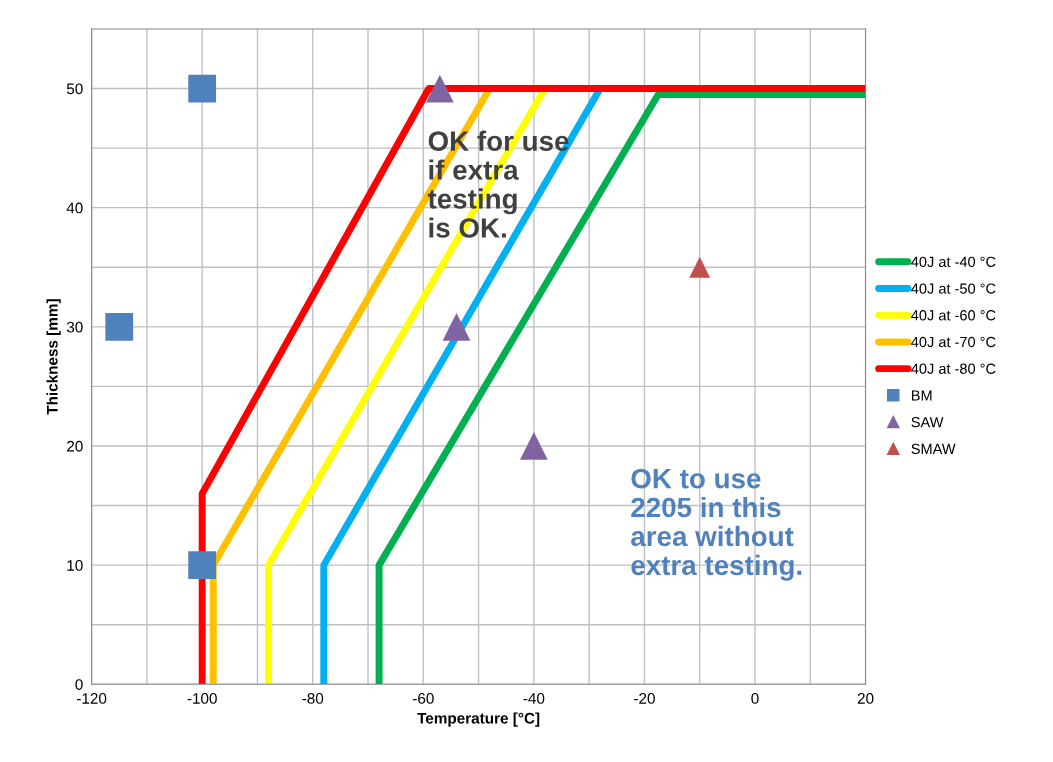 Image resolution: width=1053 pixels, height=762 pixels. I want to click on annotation: OK to use 2205 in this area without extra testing., so click(716, 524).